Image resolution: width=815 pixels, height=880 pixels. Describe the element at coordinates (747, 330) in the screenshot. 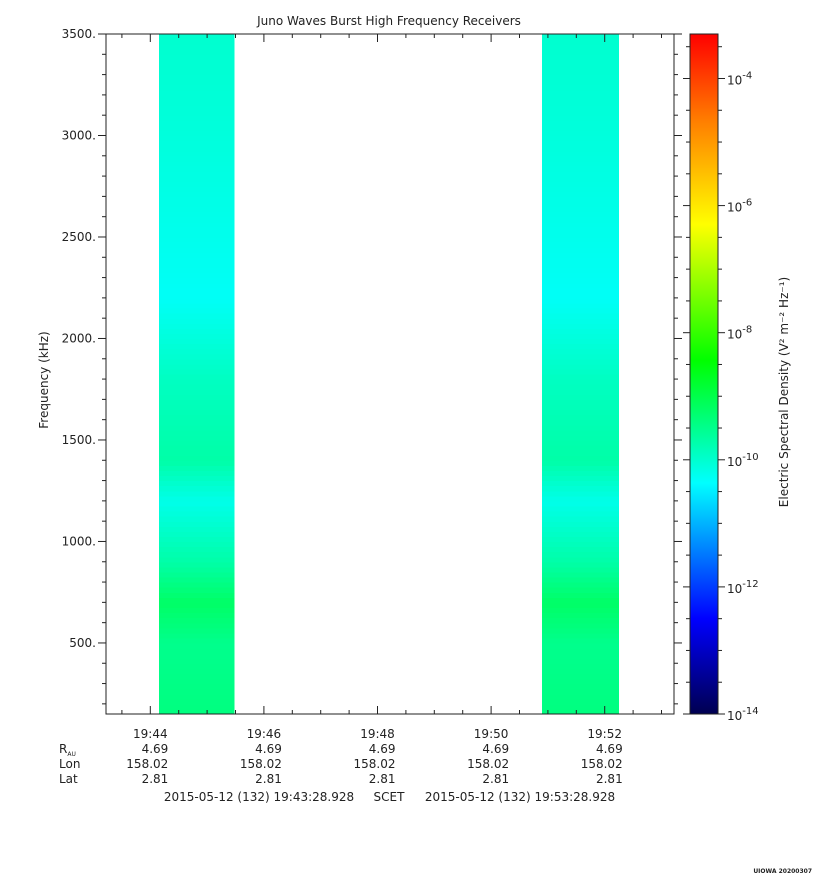

I see `colorbar-tick-exponent: -8` at that location.